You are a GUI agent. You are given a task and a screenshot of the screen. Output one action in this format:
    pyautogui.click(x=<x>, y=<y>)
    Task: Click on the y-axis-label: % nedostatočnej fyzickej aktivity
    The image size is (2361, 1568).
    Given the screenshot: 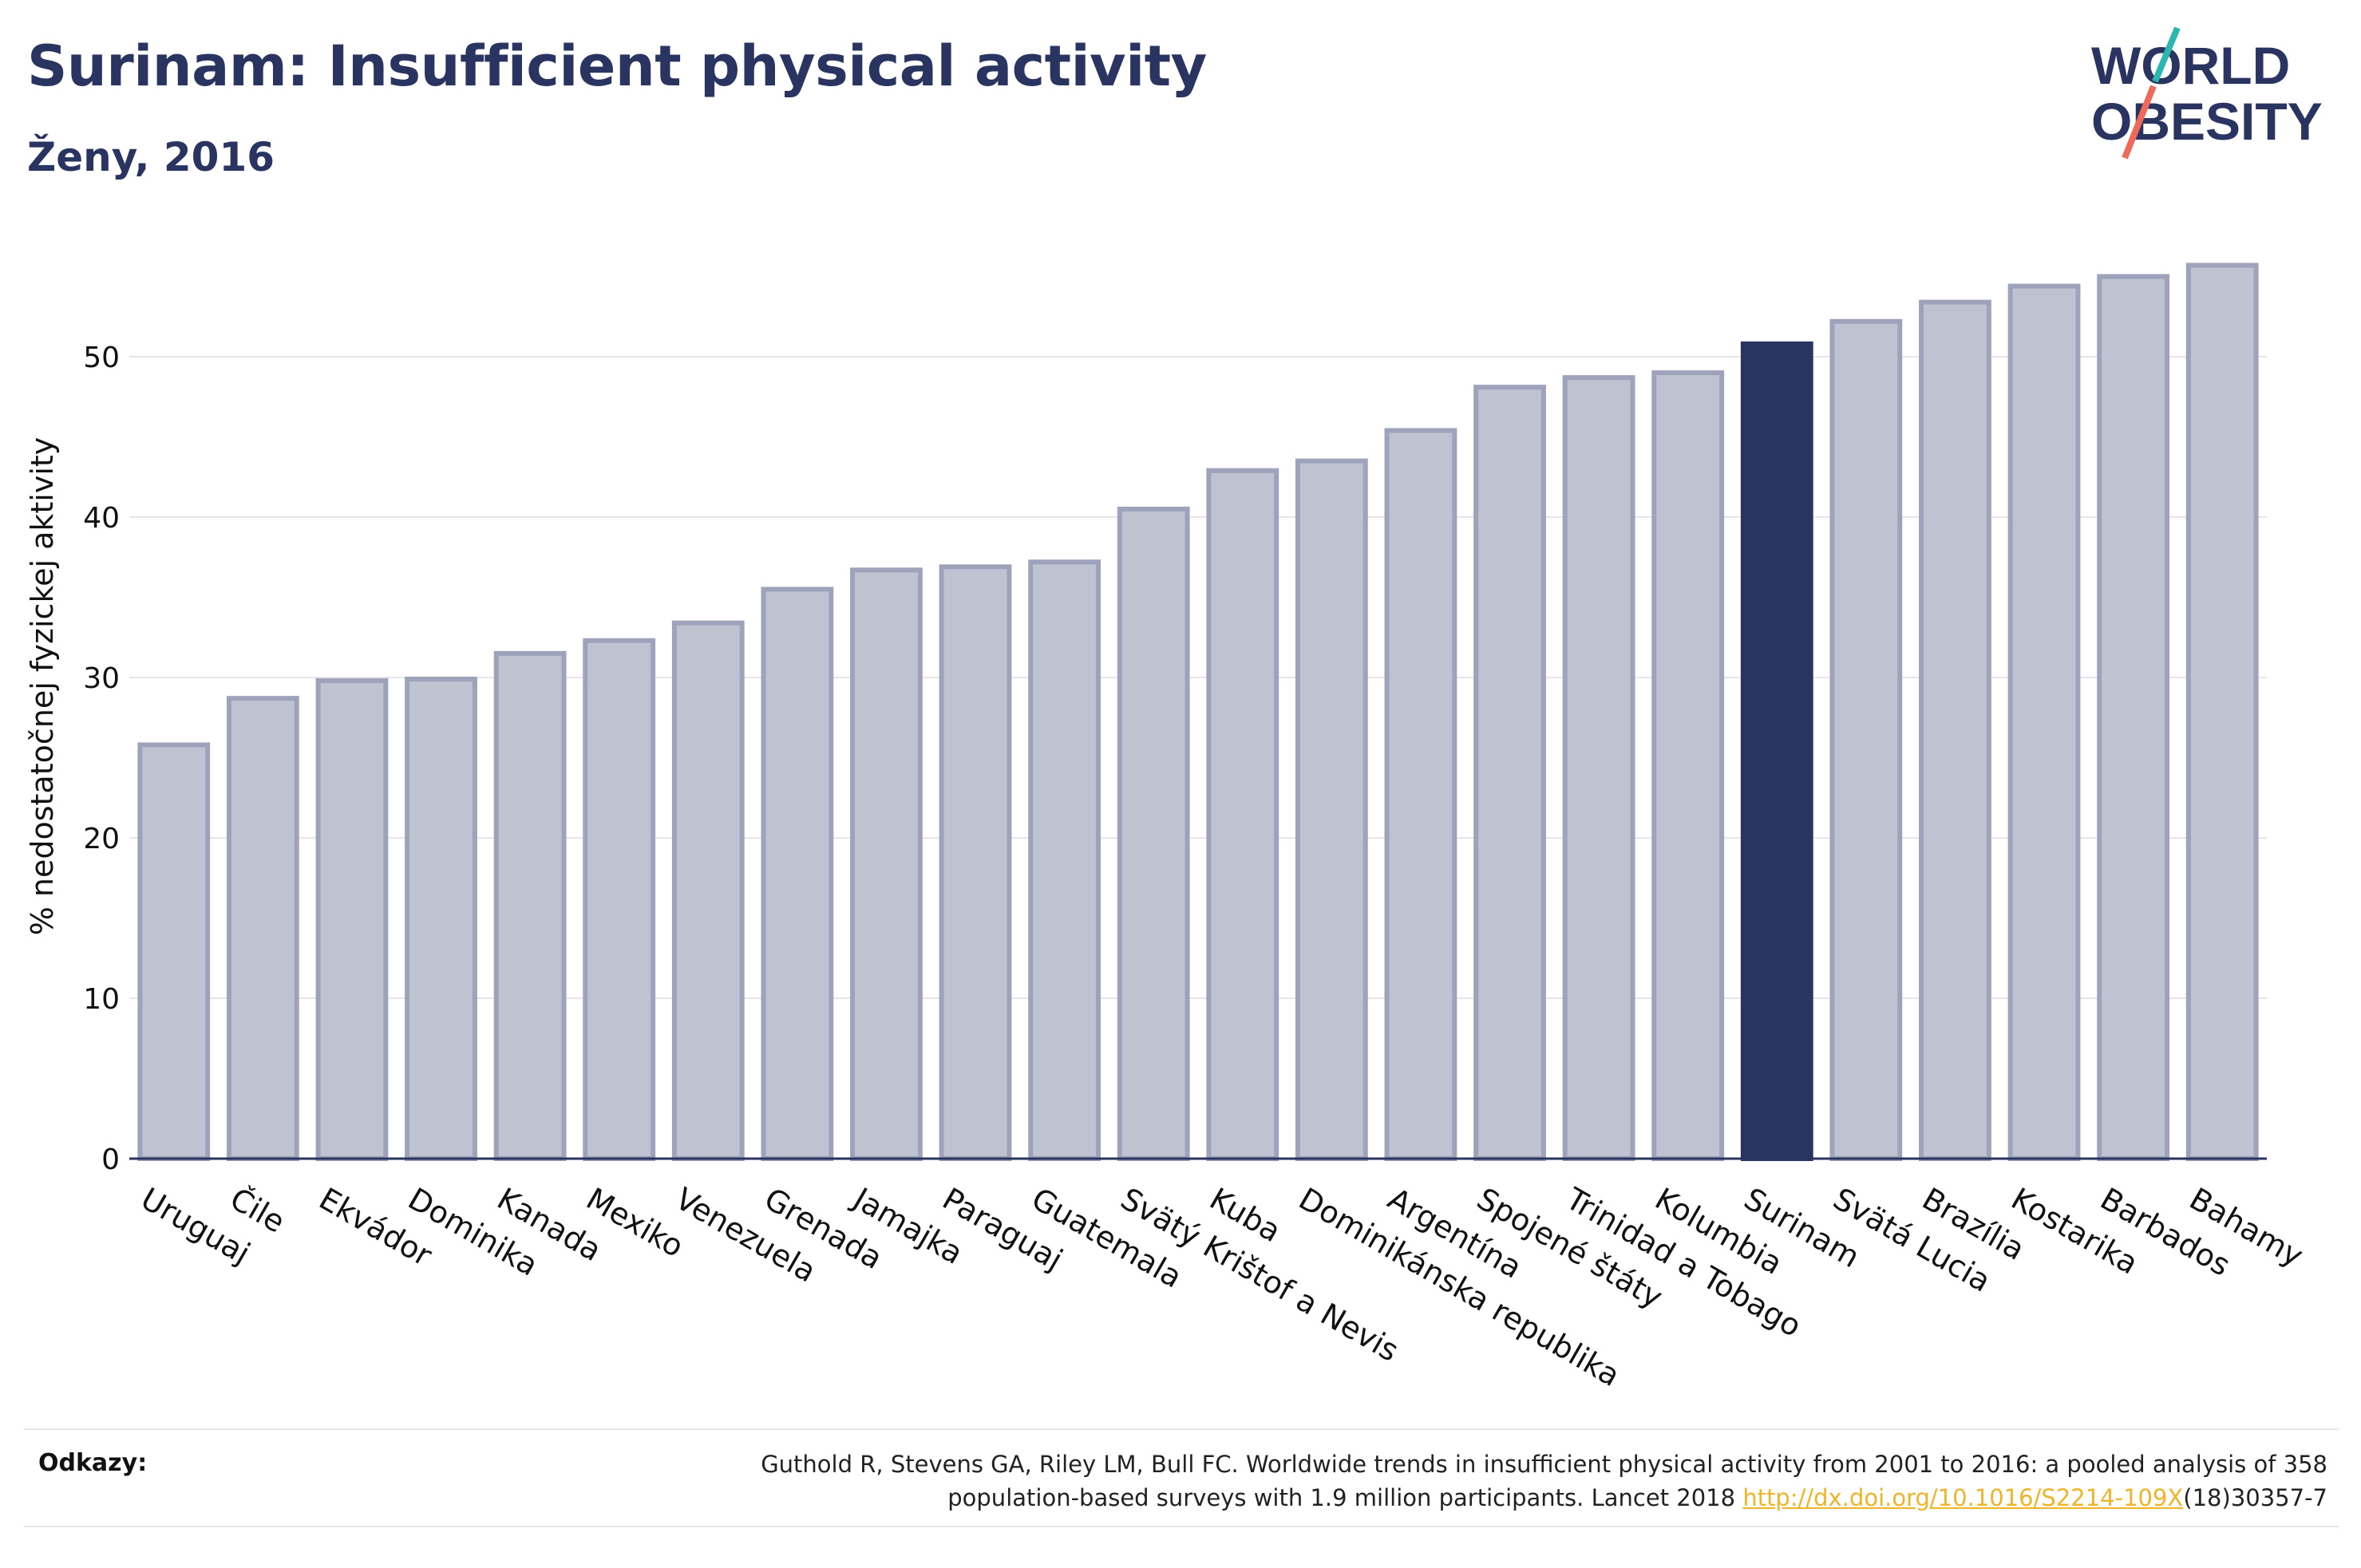 What is the action you would take?
    pyautogui.click(x=42, y=686)
    